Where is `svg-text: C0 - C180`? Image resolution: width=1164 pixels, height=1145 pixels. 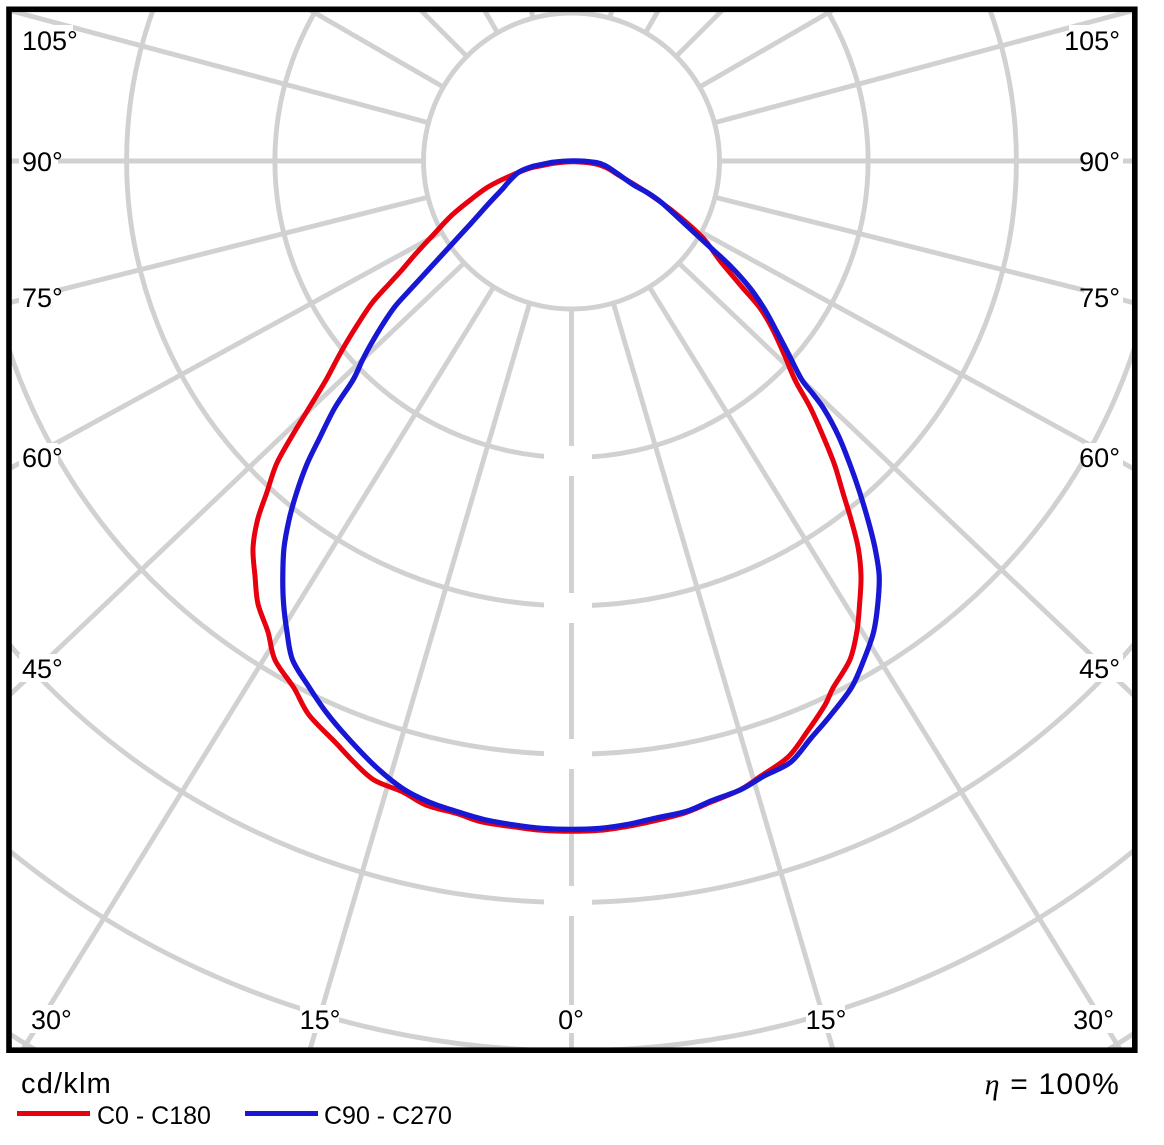 svg-text: C0 - C180 is located at coordinates (154, 1116).